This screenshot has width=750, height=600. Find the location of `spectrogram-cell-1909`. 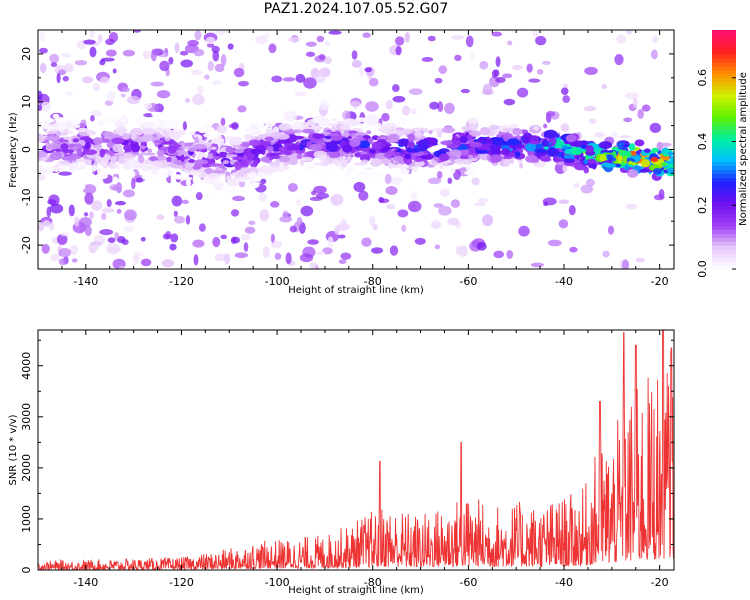

spectrogram-cell-1909 is located at coordinates (545, 142).